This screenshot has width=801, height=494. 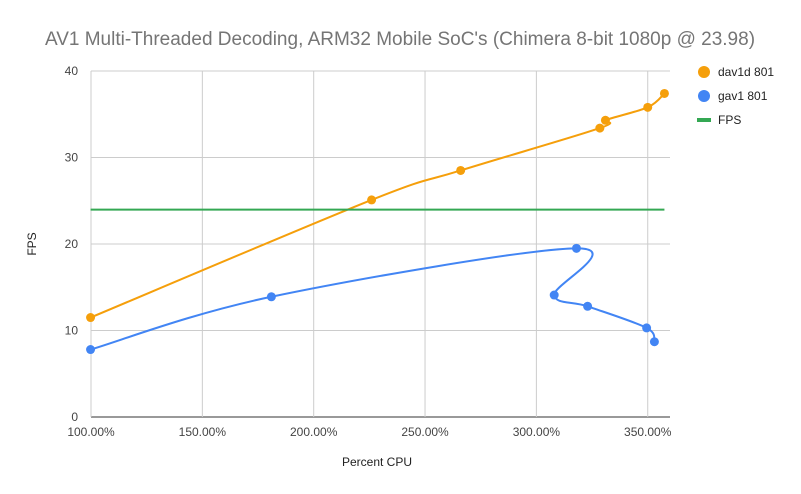 I want to click on legend: dav1d 801 gav1 801 FPS, so click(x=735, y=96).